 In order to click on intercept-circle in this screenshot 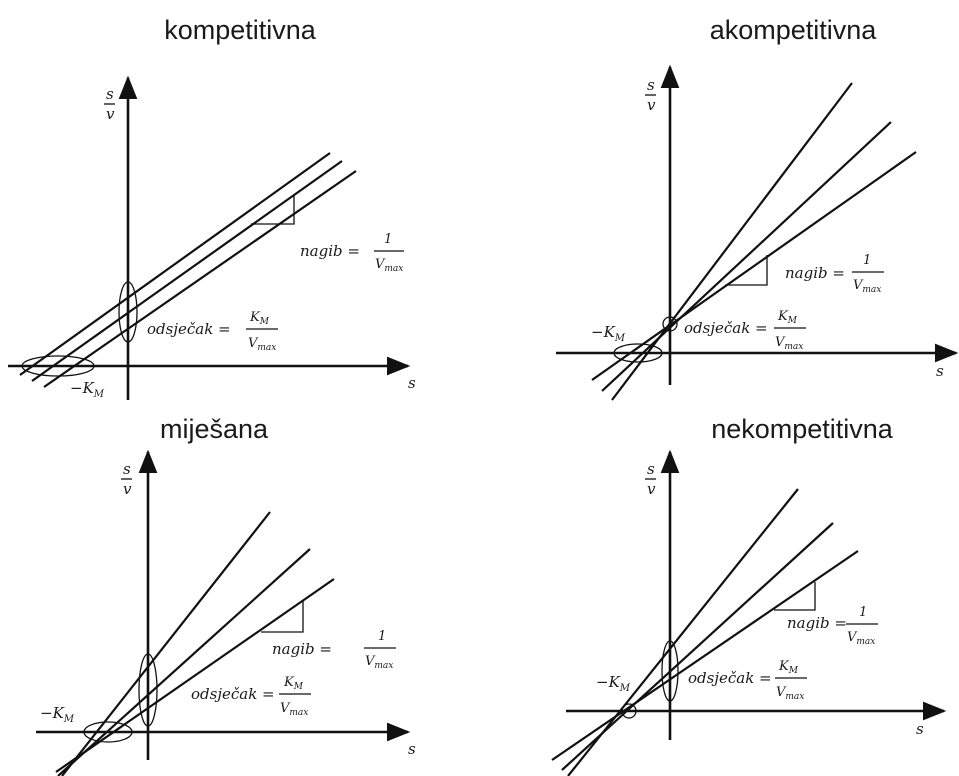, I will do `click(670, 324)`.